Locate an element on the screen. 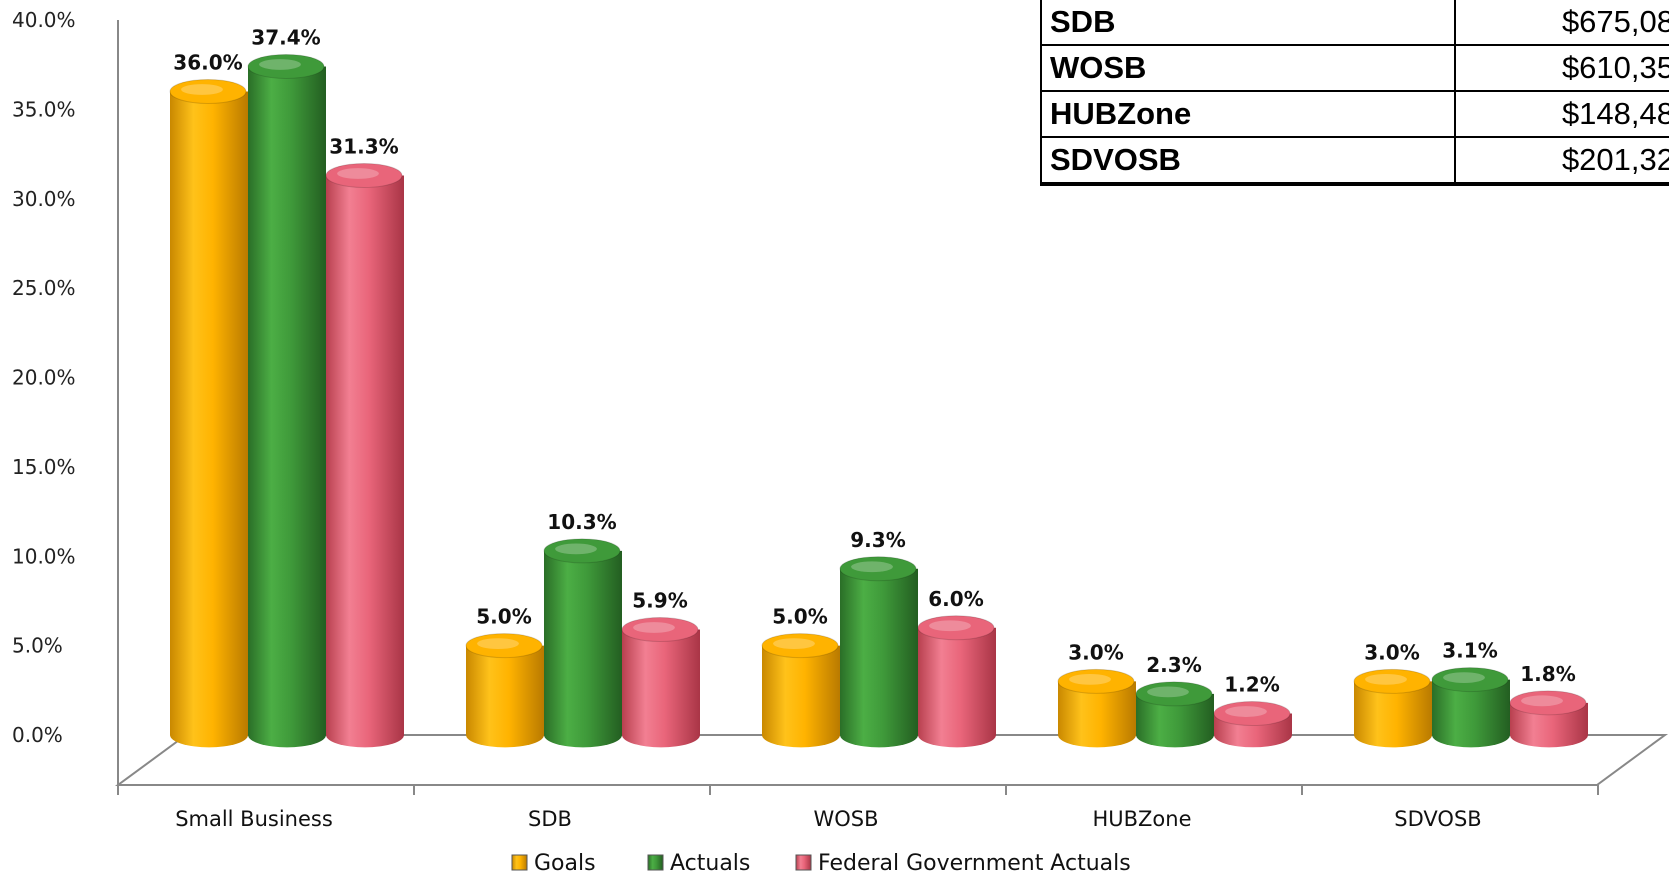  data-label: 9.3% is located at coordinates (877, 540).